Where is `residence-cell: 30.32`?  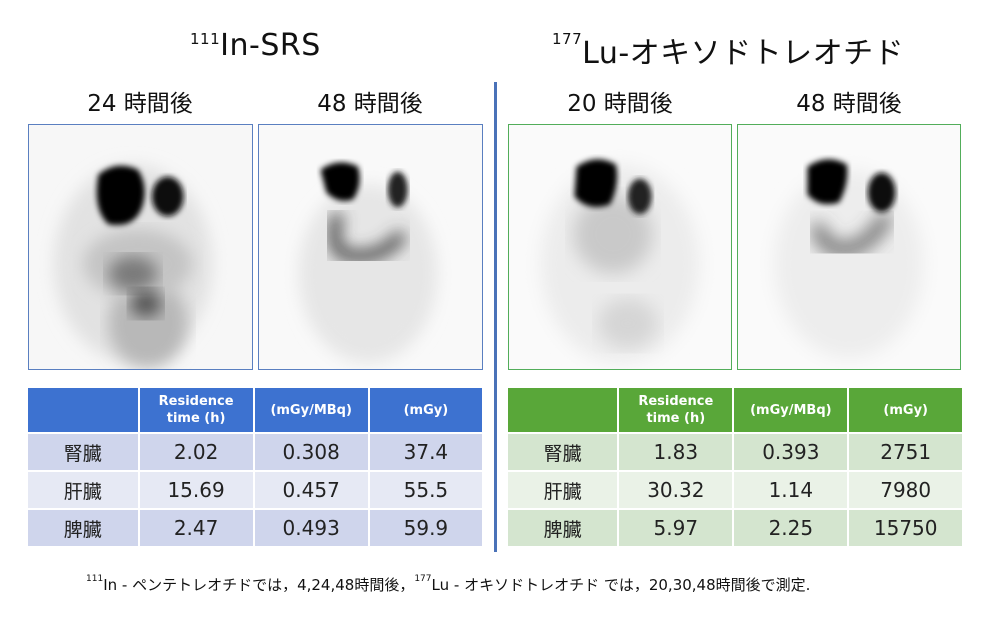
residence-cell: 30.32 is located at coordinates (676, 490).